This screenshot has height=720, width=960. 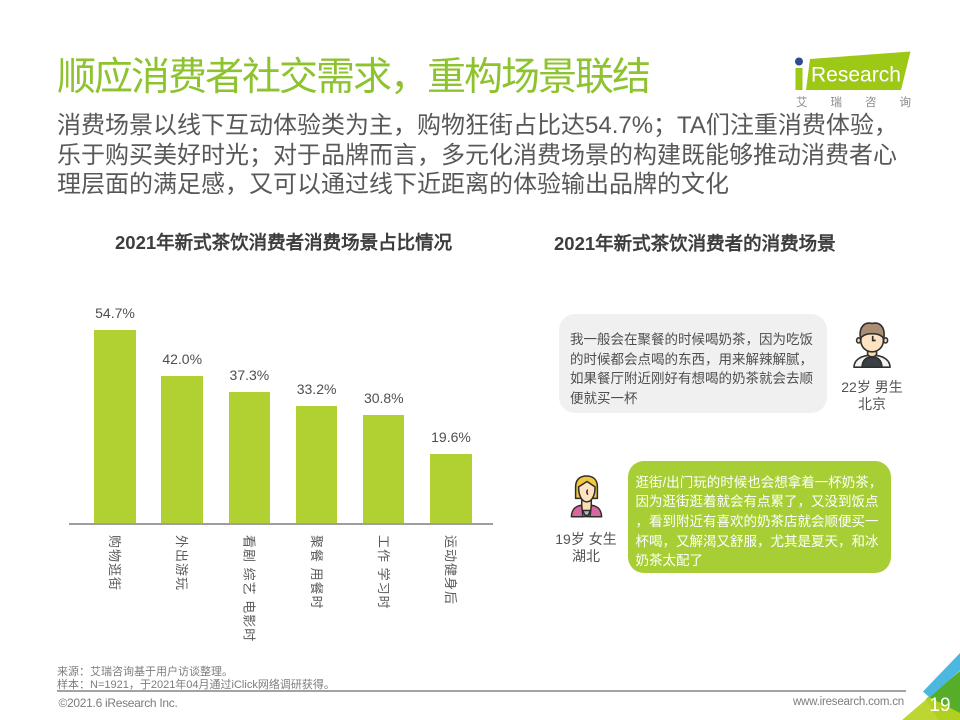 What do you see at coordinates (856, 75) in the screenshot?
I see `svg-text: Research` at bounding box center [856, 75].